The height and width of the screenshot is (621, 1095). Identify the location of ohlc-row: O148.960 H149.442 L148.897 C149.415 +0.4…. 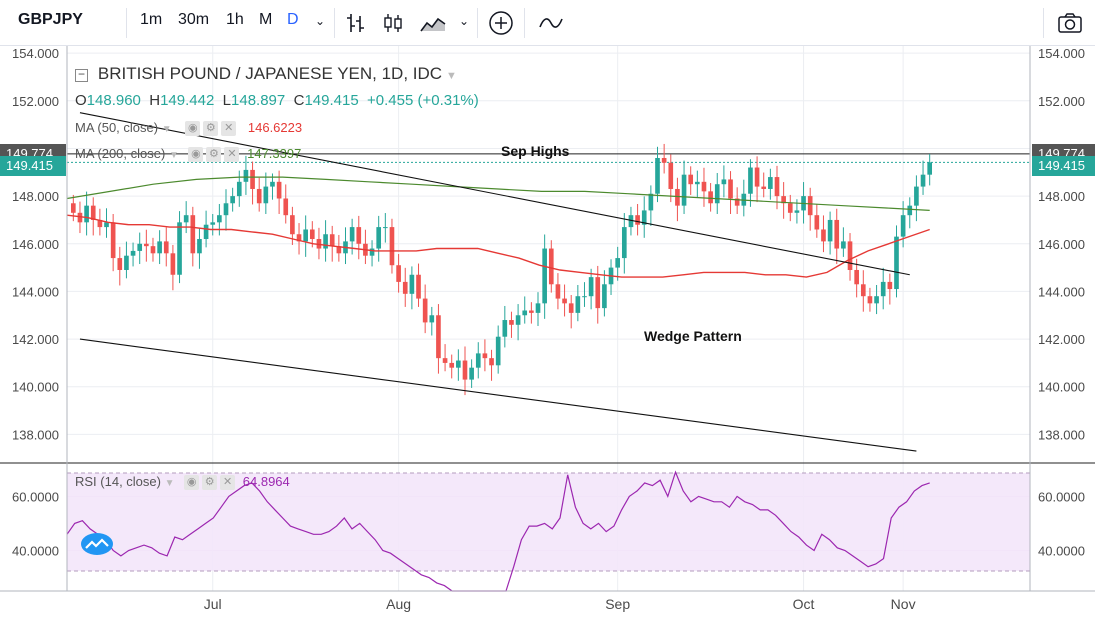
(277, 100).